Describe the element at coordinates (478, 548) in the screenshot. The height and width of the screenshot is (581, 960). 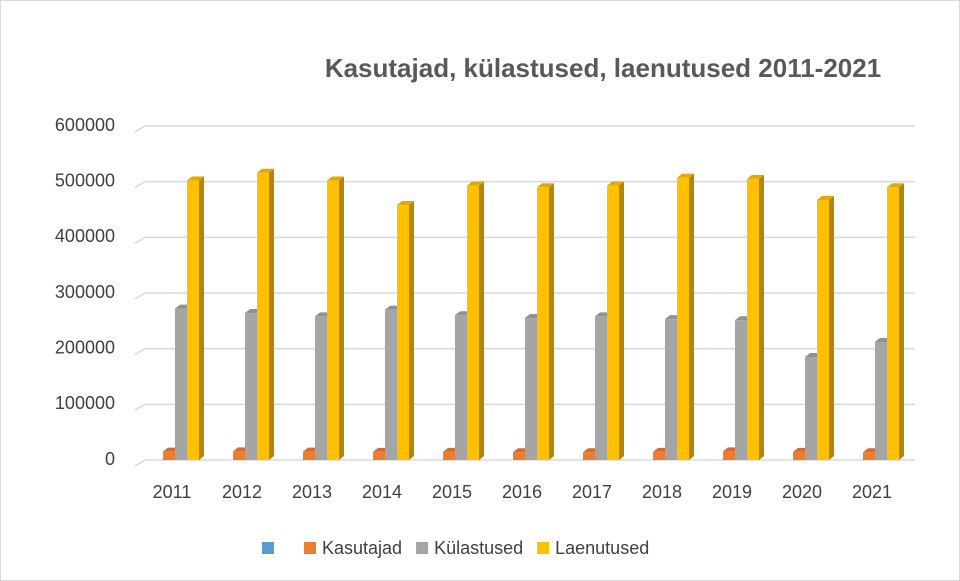
I see `legend-label: Külastused` at that location.